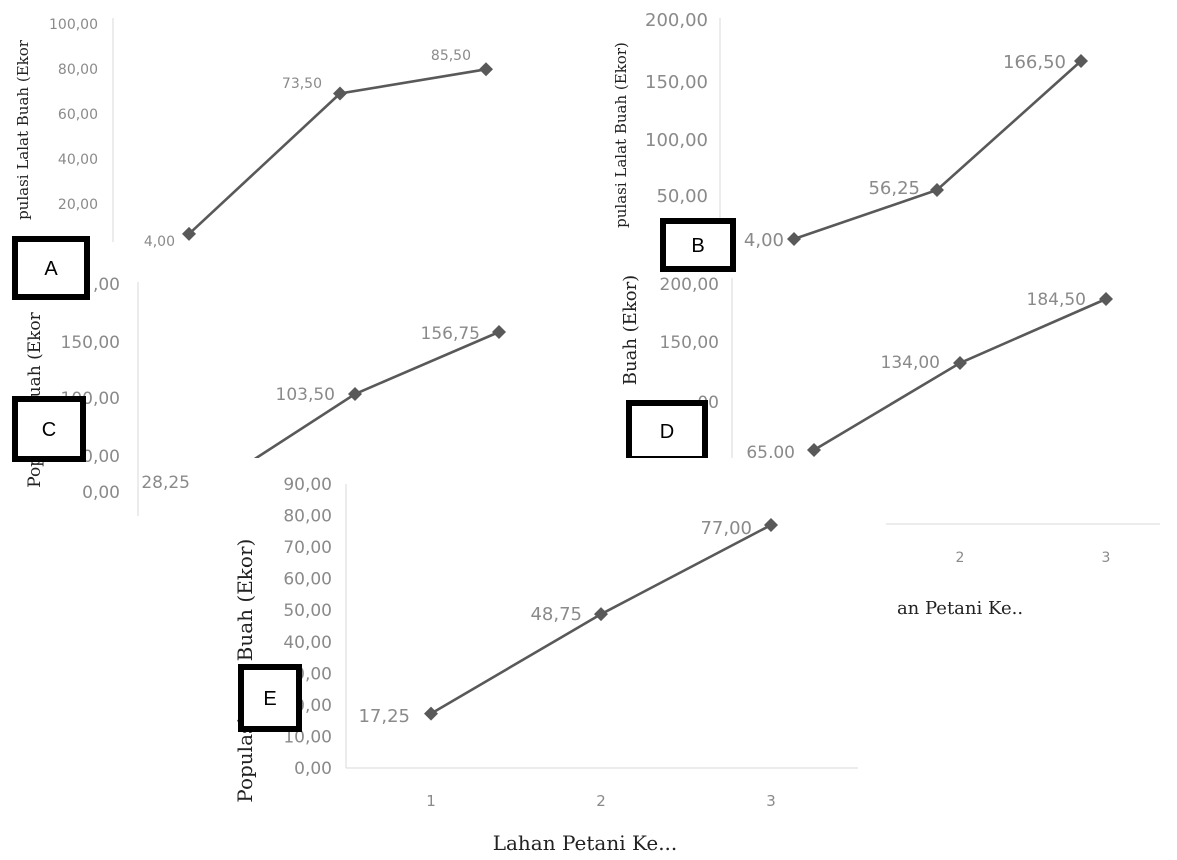 This screenshot has width=1177, height=860. Describe the element at coordinates (910, 363) in the screenshot. I see `data-label: 134,00` at that location.